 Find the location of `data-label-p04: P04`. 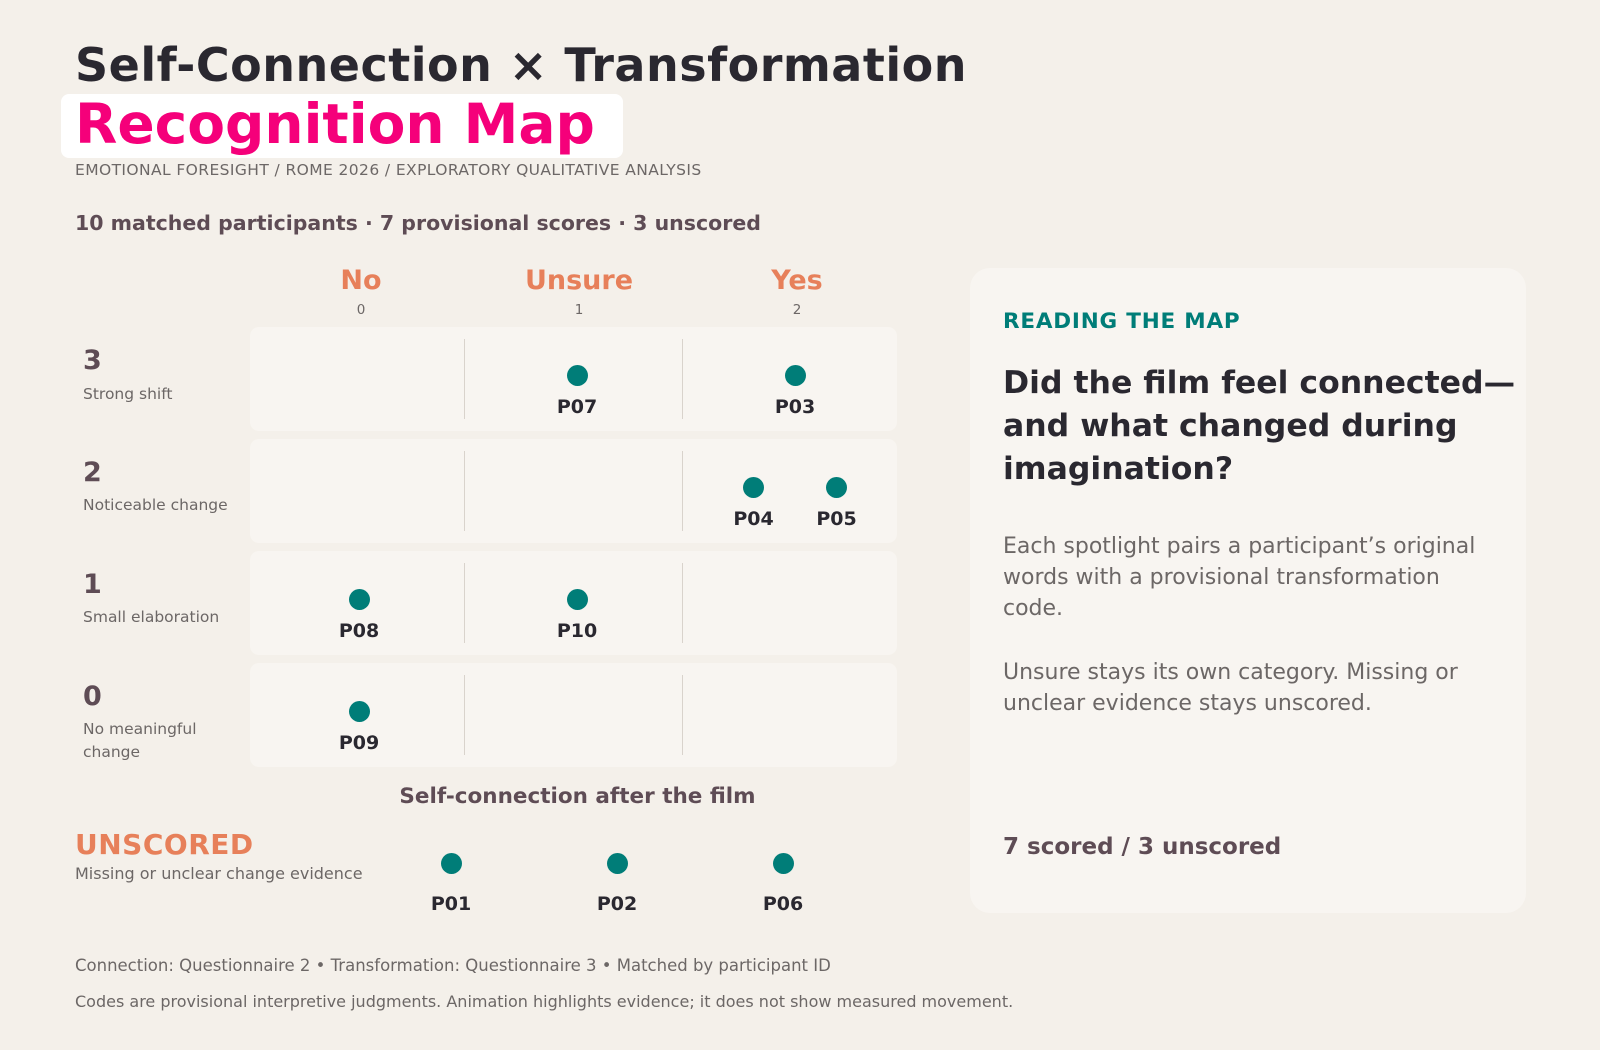

data-label-p04: P04 is located at coordinates (753, 519).